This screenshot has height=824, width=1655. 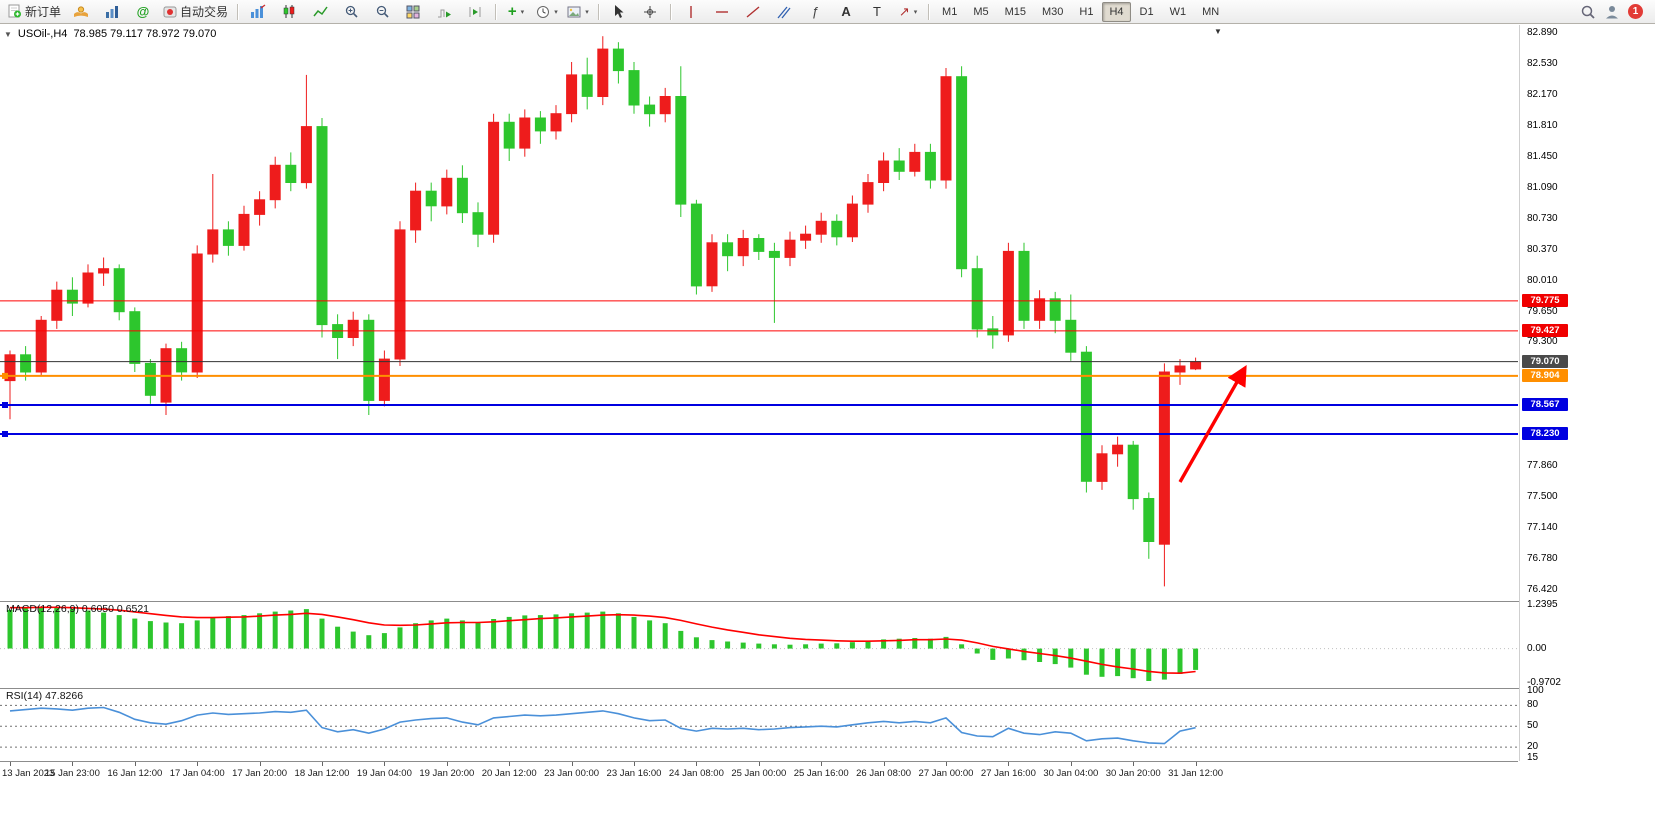 I want to click on price-tag: 79.775, so click(x=1545, y=300).